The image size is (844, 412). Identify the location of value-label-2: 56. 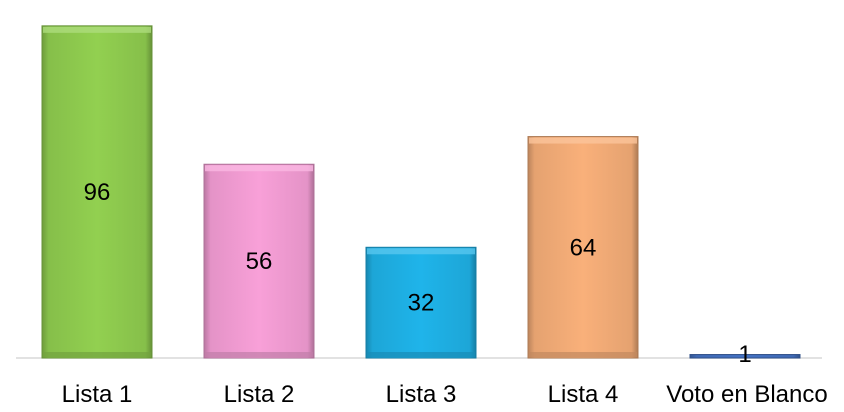
(259, 261).